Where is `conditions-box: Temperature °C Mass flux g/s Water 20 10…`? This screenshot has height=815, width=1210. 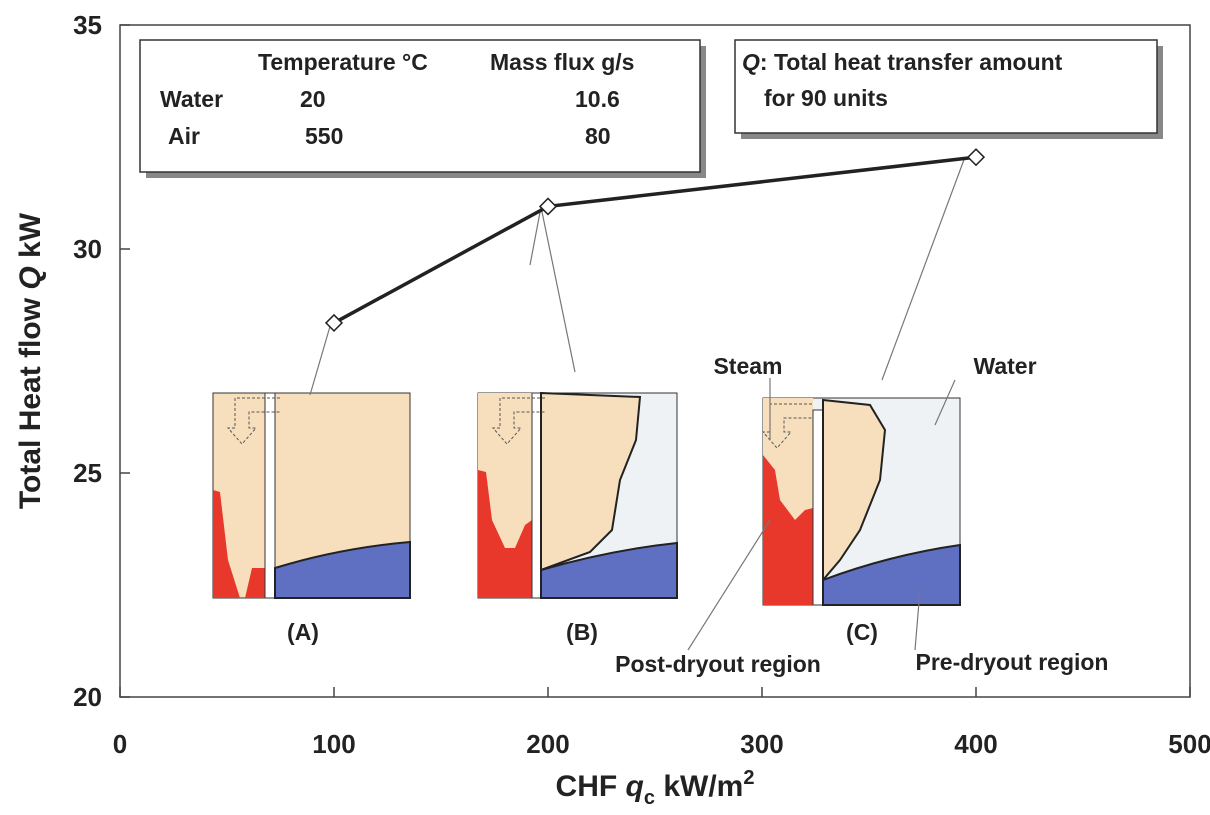
conditions-box: Temperature °C Mass flux g/s Water 20 10… is located at coordinates (422, 108).